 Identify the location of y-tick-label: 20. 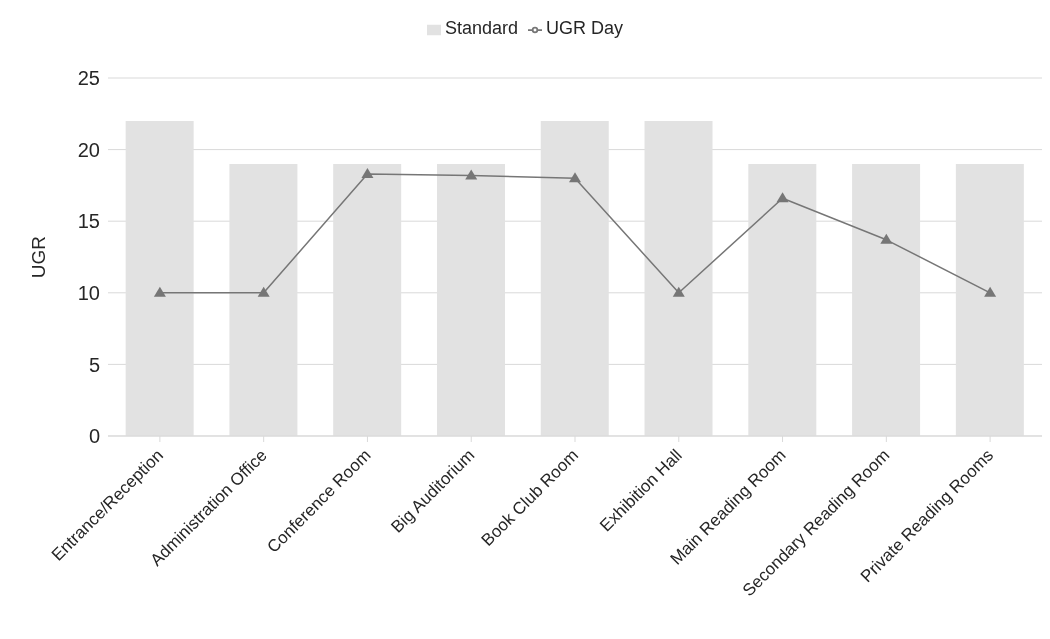
(88, 149).